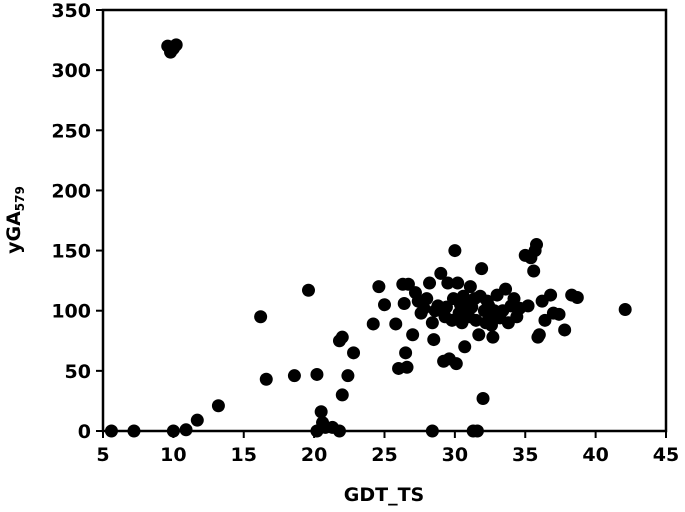 The width and height of the screenshot is (685, 512). Describe the element at coordinates (71, 131) in the screenshot. I see `y-tick-label: 250` at that location.